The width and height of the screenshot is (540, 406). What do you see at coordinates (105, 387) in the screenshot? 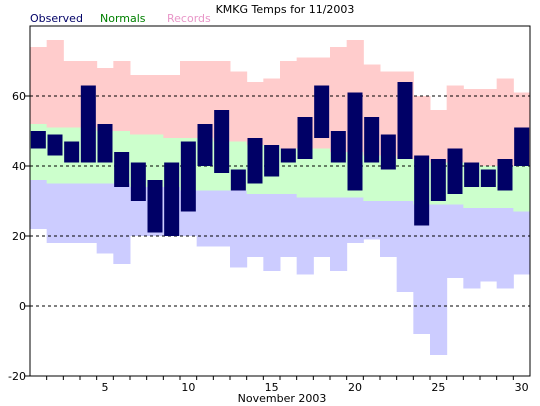
I see `x-tick-label-5: 5` at bounding box center [105, 387].